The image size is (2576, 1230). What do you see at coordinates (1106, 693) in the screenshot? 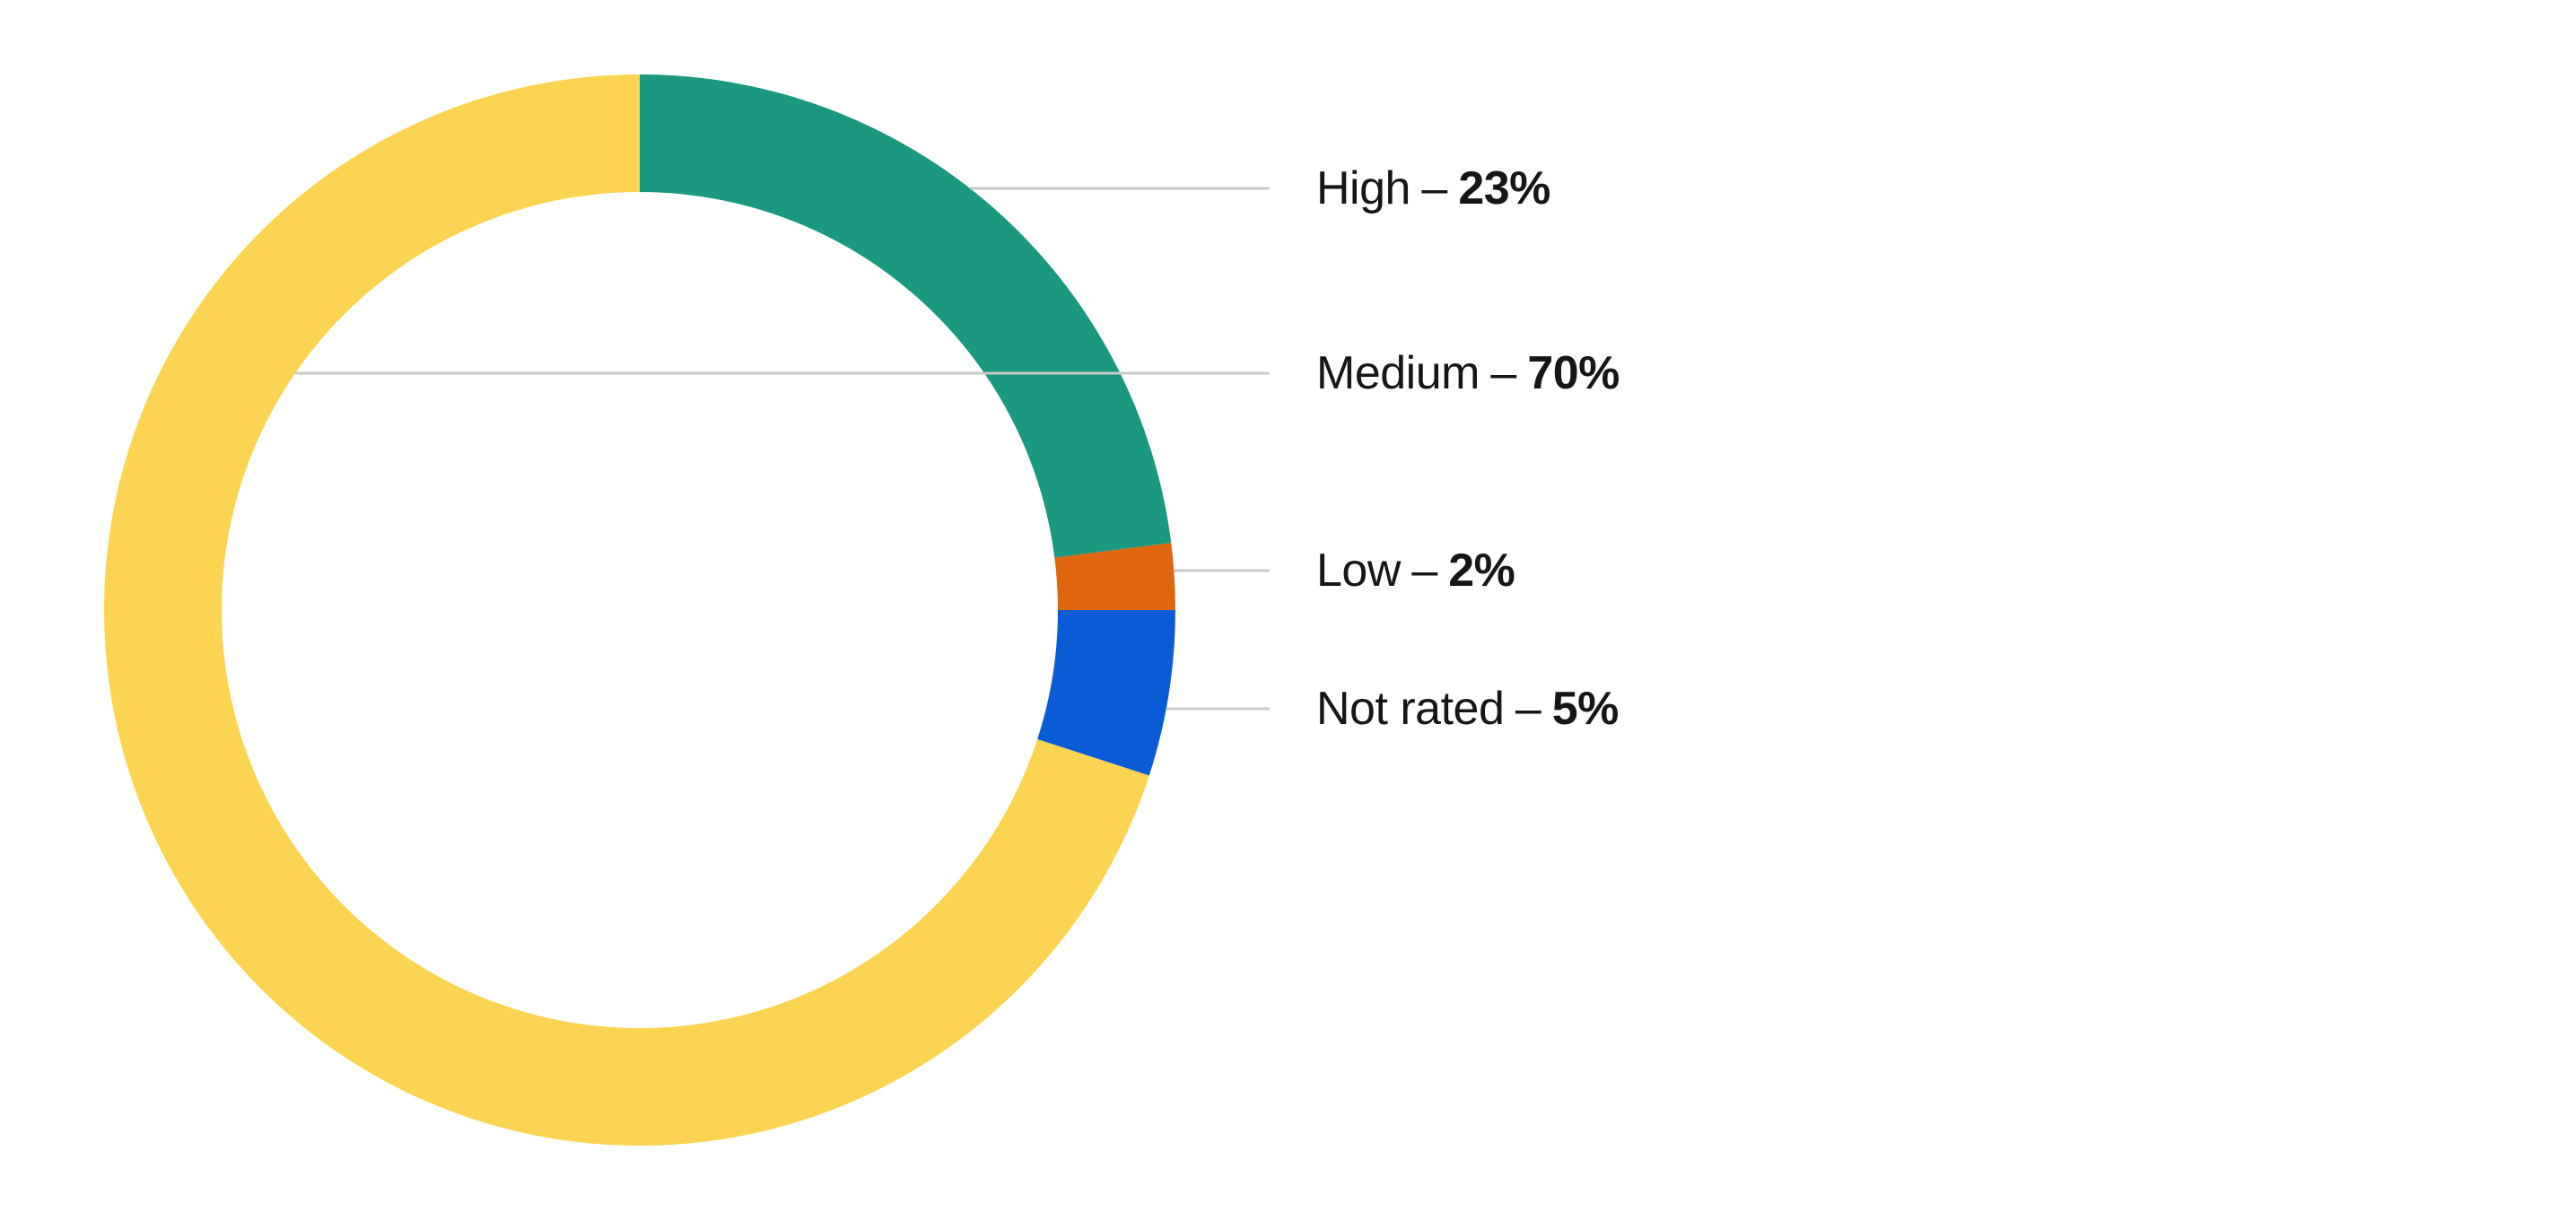
I see `donut-segment-not-rated` at bounding box center [1106, 693].